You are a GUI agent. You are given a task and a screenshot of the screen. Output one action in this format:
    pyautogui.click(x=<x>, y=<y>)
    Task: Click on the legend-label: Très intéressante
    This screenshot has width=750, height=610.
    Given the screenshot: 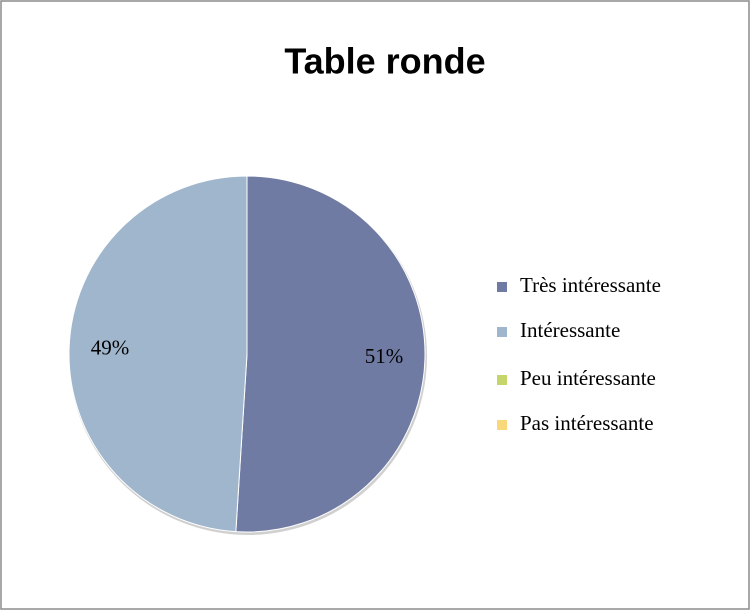 What is the action you would take?
    pyautogui.click(x=590, y=285)
    